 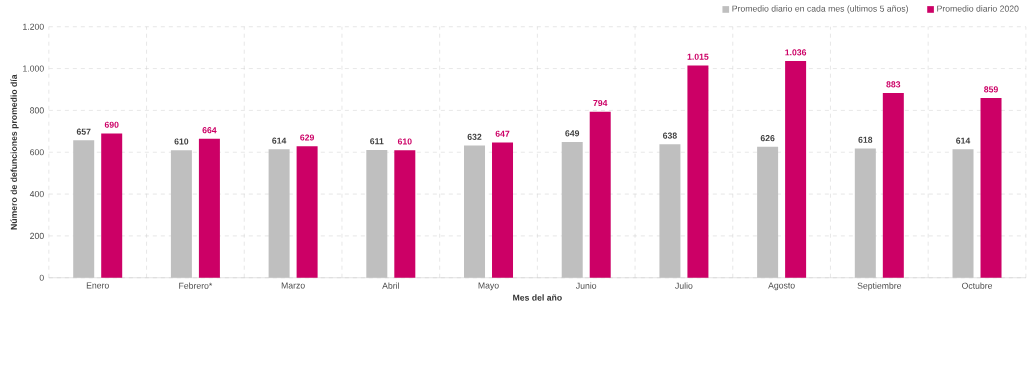 I want to click on data-label: 647, so click(x=502, y=133).